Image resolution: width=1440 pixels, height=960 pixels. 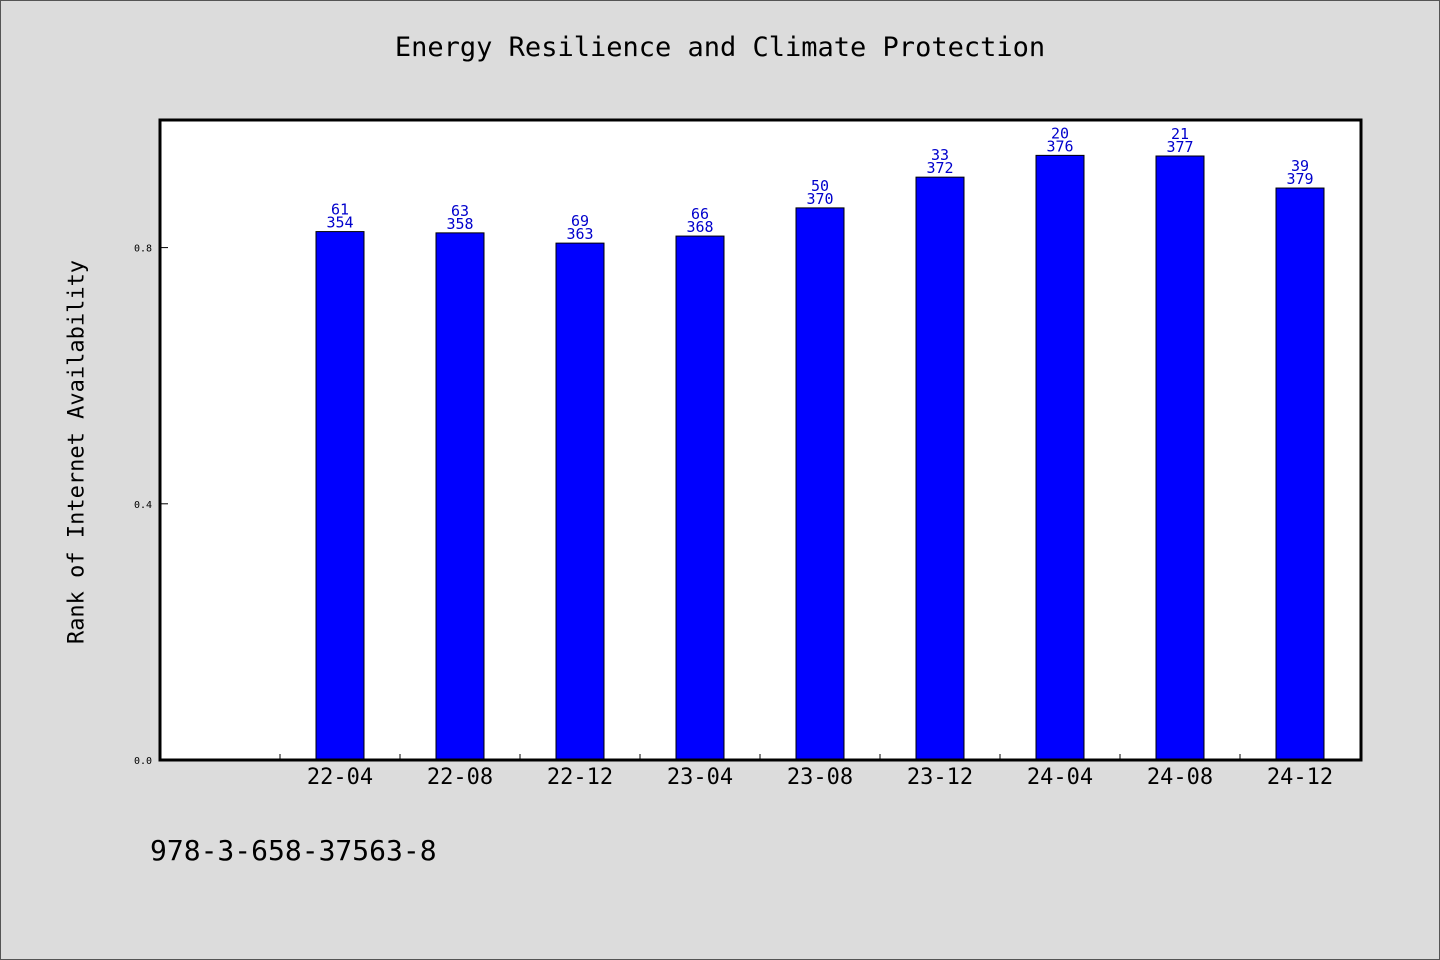 What do you see at coordinates (940, 777) in the screenshot?
I see `x-tick-label: 23-12` at bounding box center [940, 777].